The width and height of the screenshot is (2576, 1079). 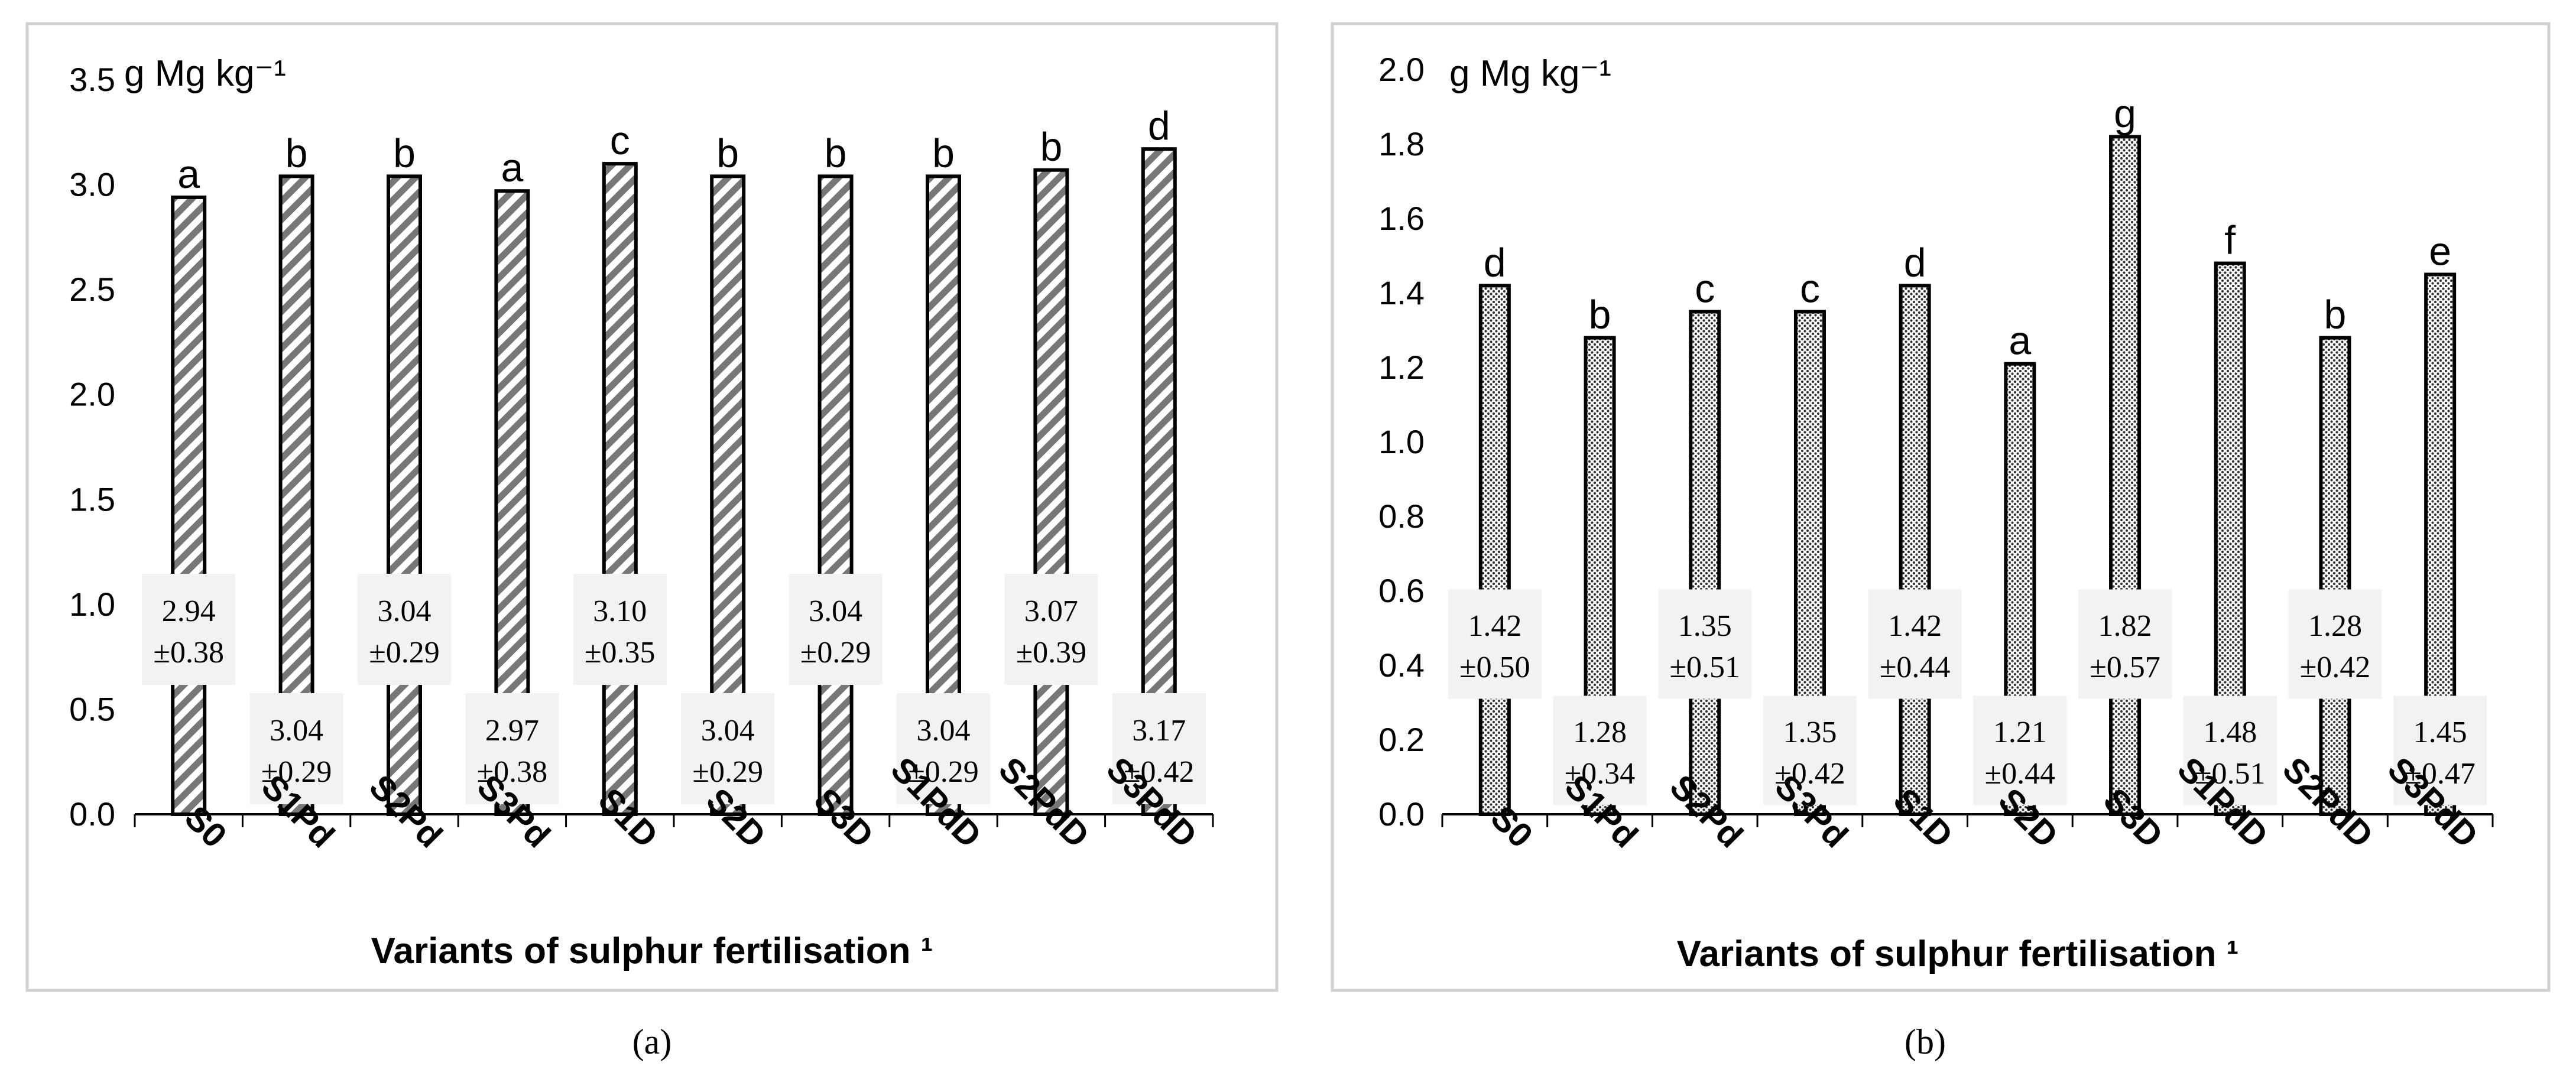 What do you see at coordinates (1915, 626) in the screenshot?
I see `value-mean: 1.42` at bounding box center [1915, 626].